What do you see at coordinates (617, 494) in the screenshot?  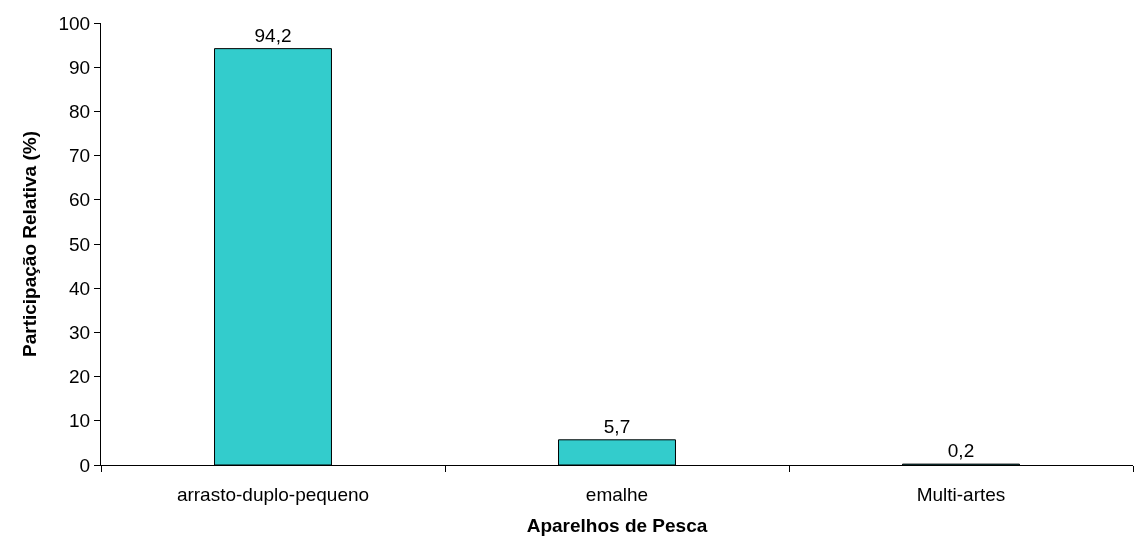 I see `x-tick-label: emalhe` at bounding box center [617, 494].